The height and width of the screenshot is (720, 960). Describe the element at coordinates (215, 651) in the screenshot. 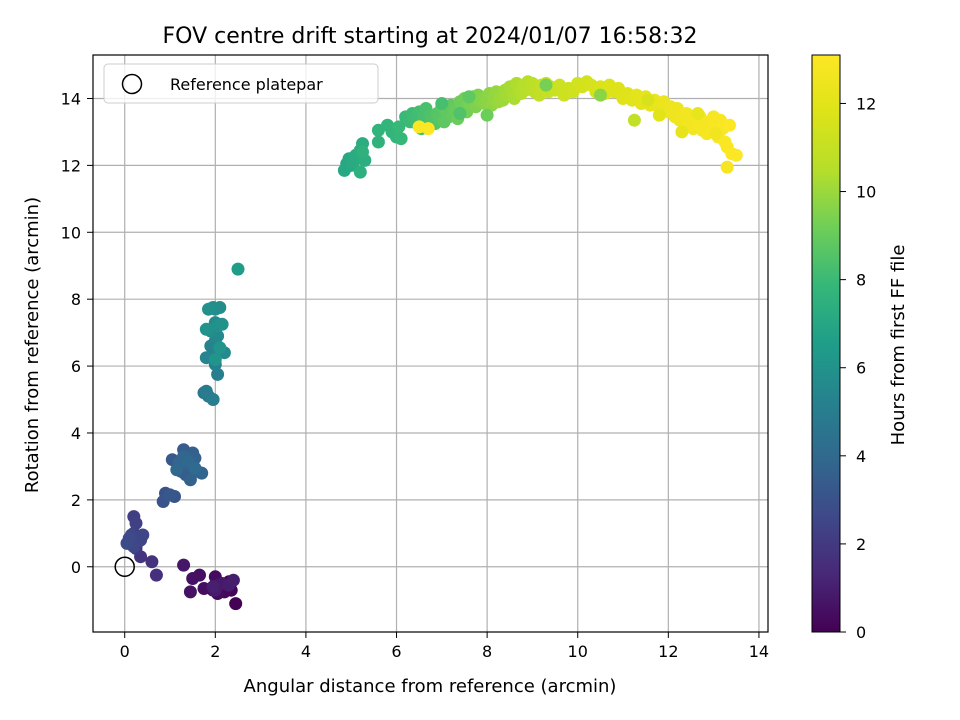

I see `x-tick-label: 2` at that location.